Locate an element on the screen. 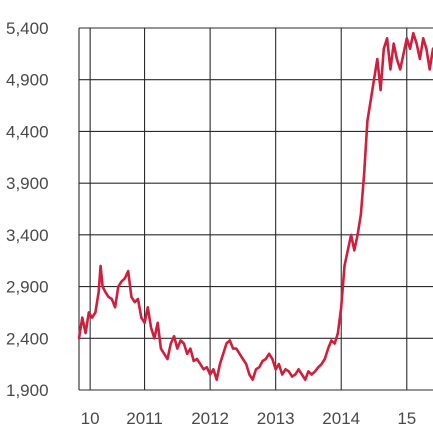  y-tick-label: 4,400 is located at coordinates (27, 131).